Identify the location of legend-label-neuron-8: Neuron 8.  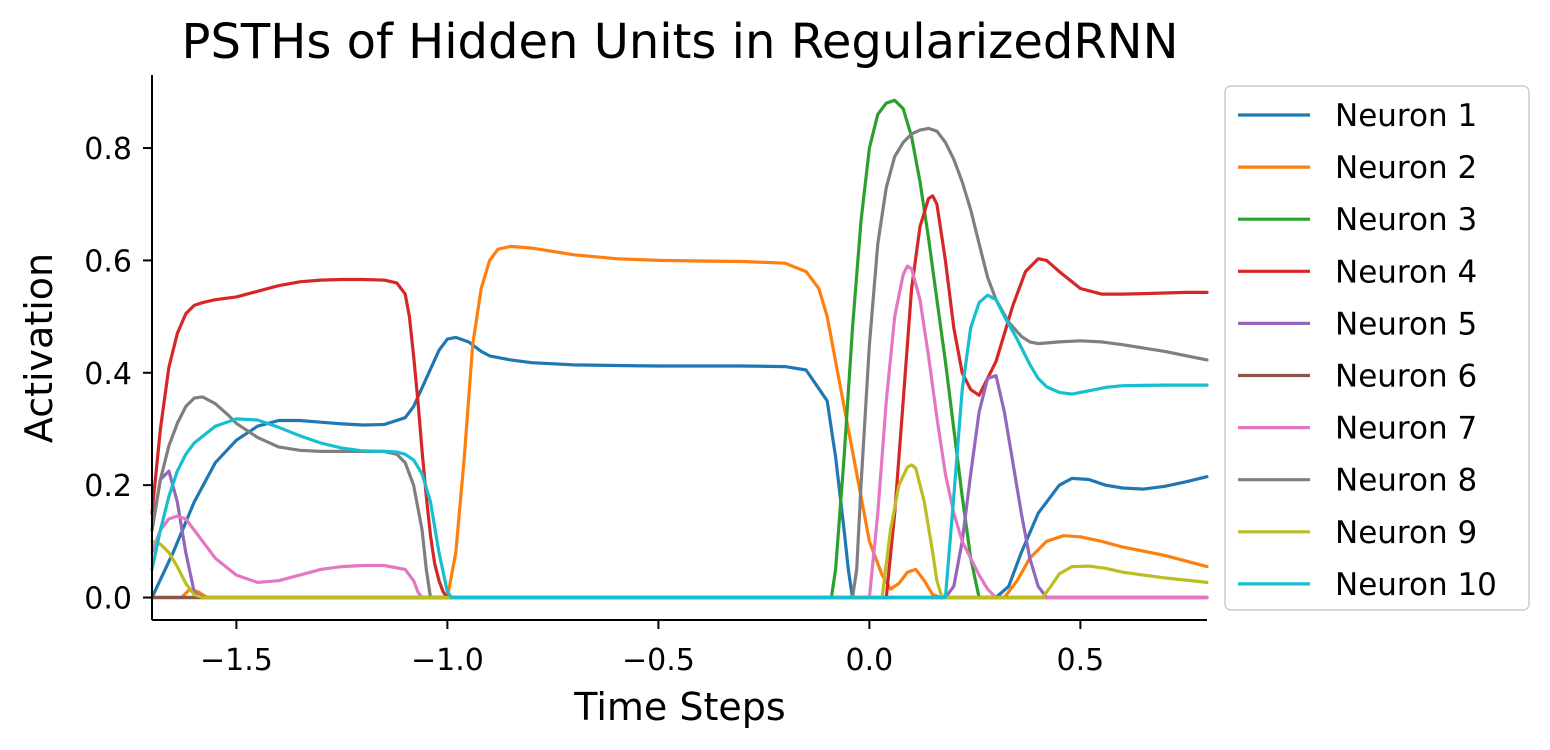
(1406, 481).